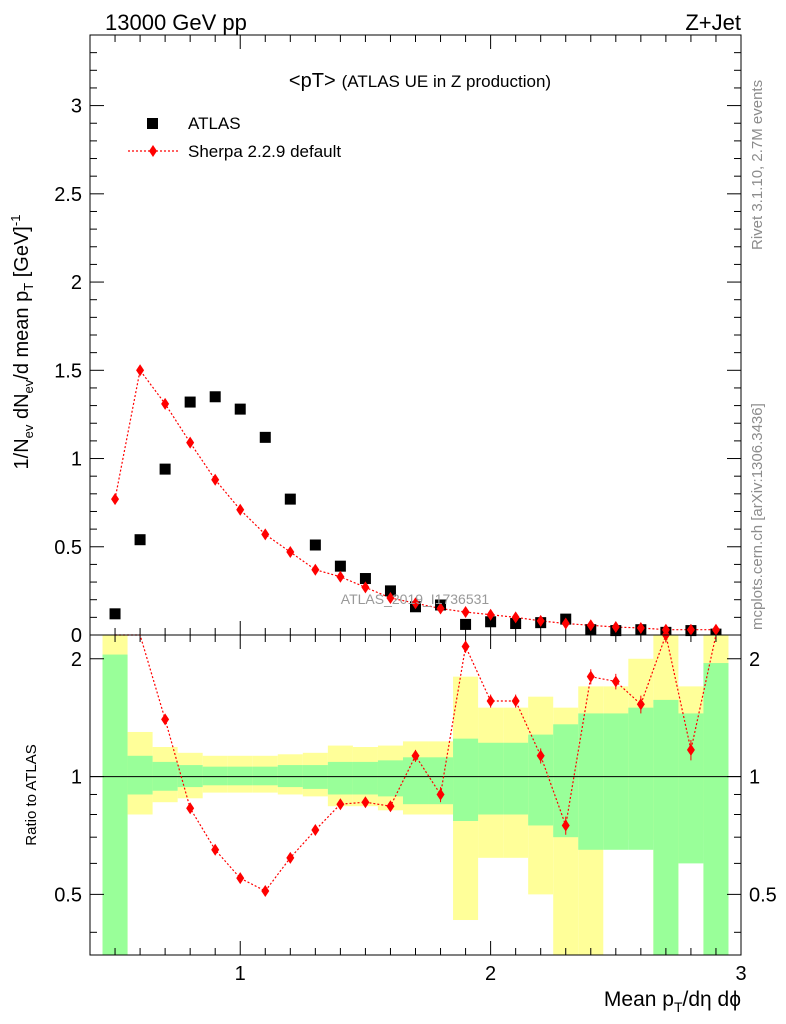 The width and height of the screenshot is (786, 1024). Describe the element at coordinates (240, 974) in the screenshot. I see `ratio-x-tick-label: 1` at that location.